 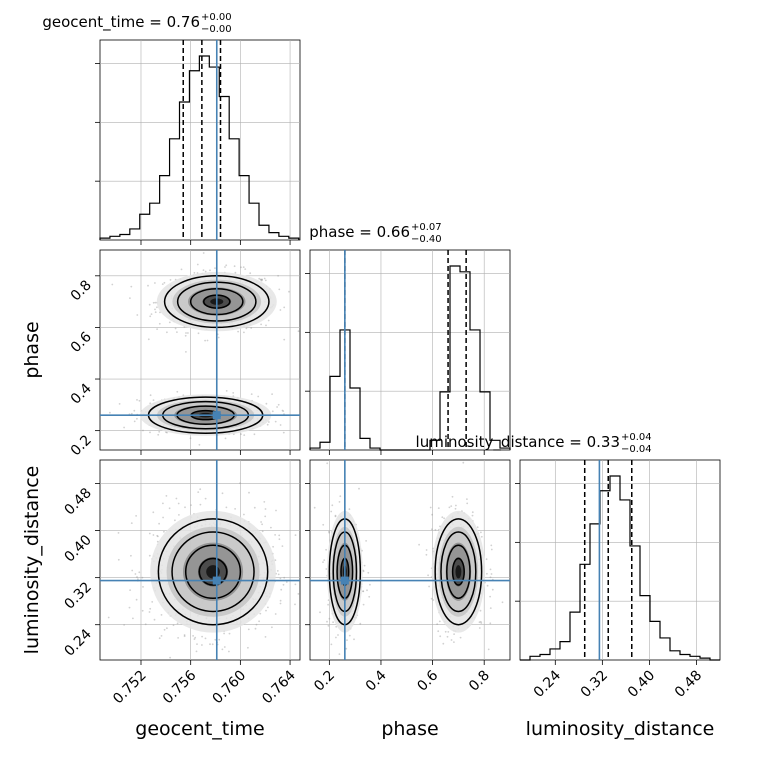 What do you see at coordinates (199, 729) in the screenshot?
I see `x-axis-label-geocent-time: geocent_time` at bounding box center [199, 729].